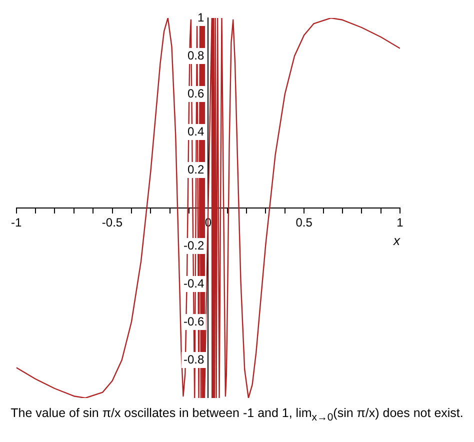  What do you see at coordinates (195, 55) in the screenshot?
I see `y-tick-label: 0.8` at bounding box center [195, 55].